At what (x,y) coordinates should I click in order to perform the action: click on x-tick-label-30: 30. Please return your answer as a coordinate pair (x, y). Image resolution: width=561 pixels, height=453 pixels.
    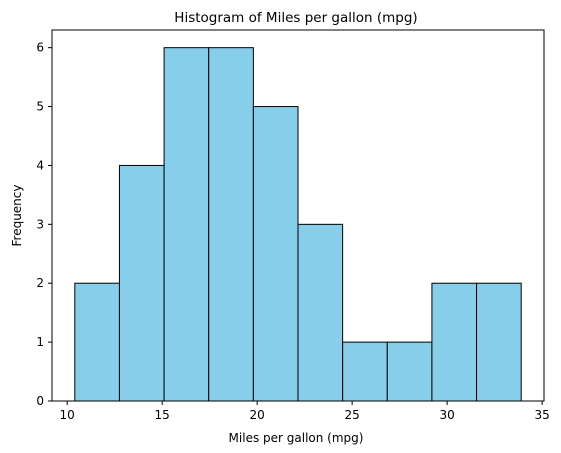
    Looking at the image, I should click on (446, 415).